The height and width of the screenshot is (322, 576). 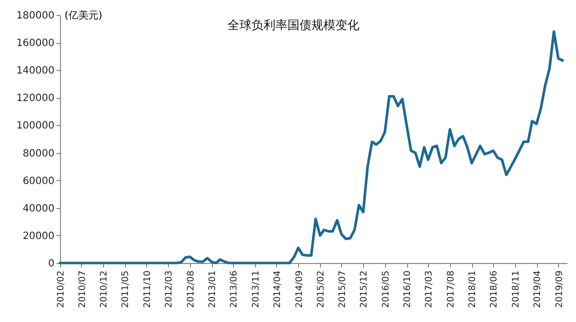 I want to click on x-tick-label: 2012/03, so click(x=169, y=289).